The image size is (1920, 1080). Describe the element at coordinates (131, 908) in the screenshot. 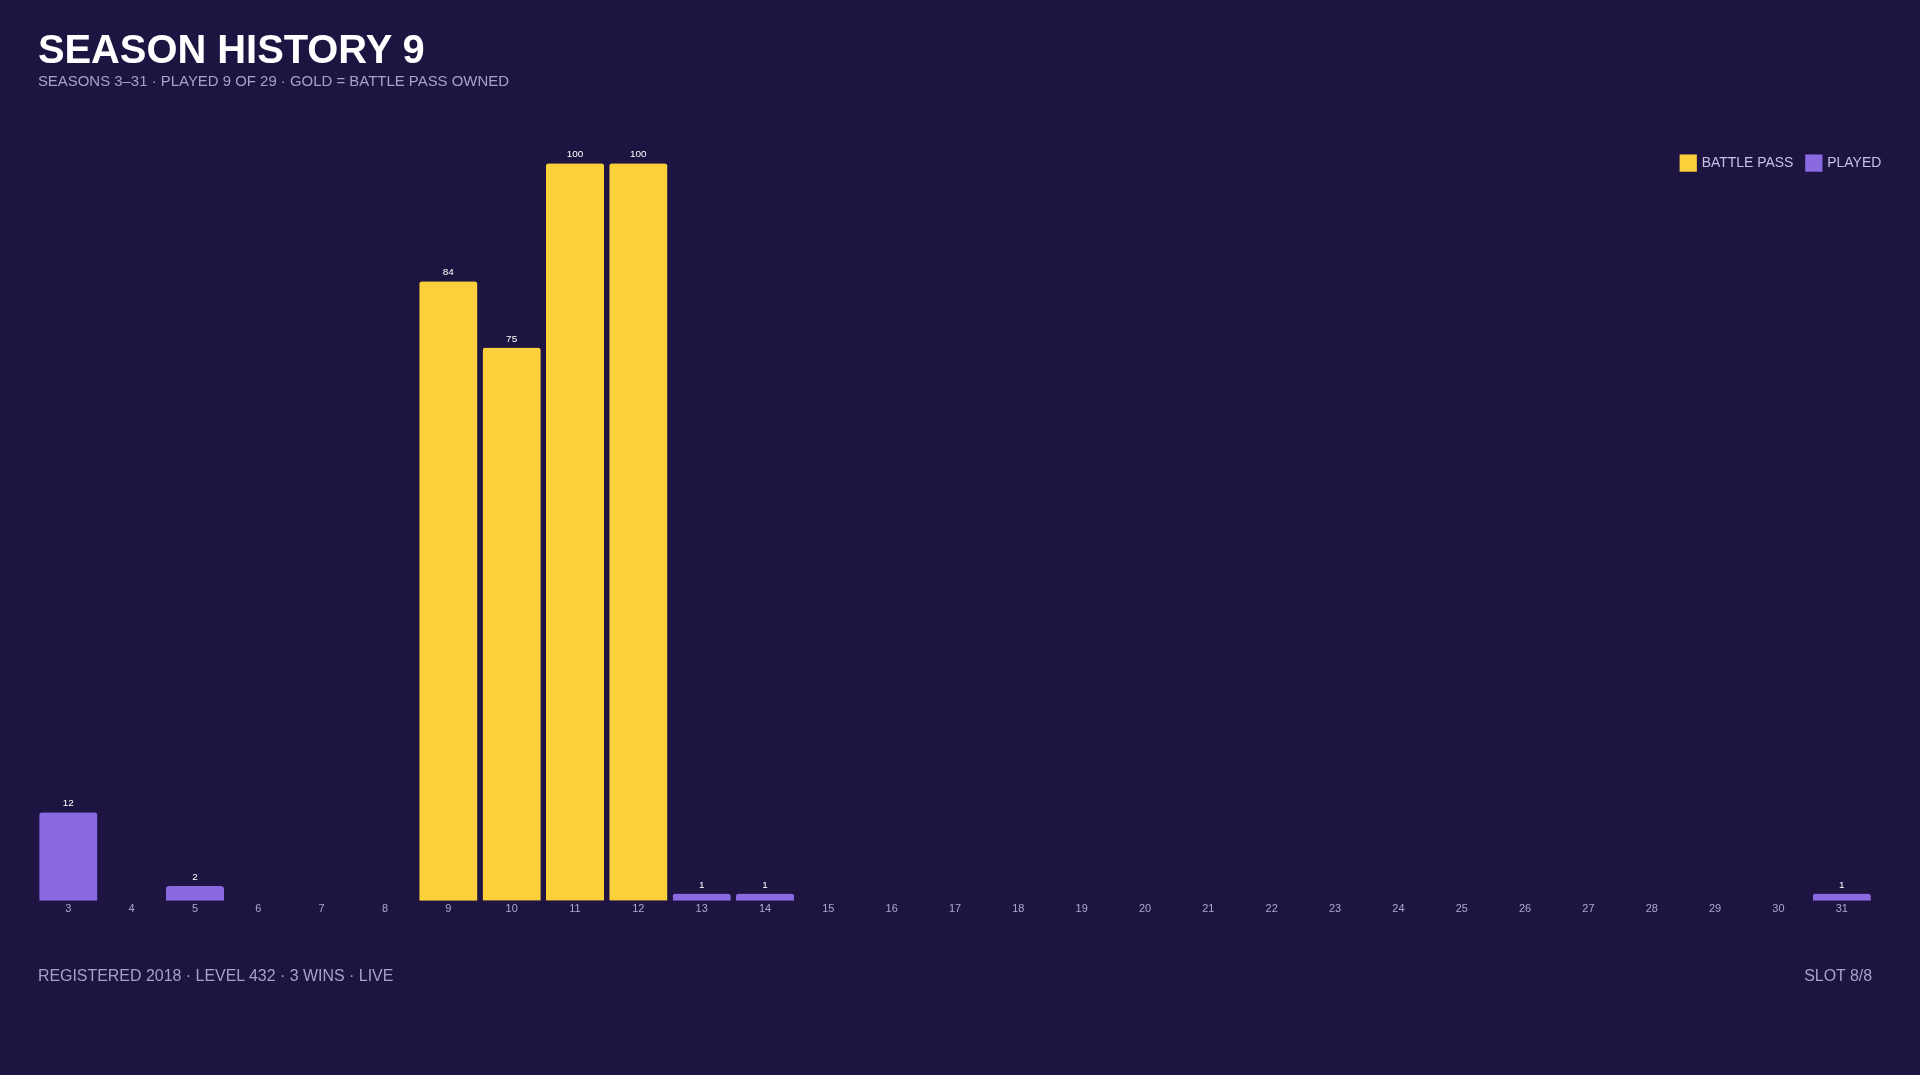

I see `x-tick-label: 4` at that location.